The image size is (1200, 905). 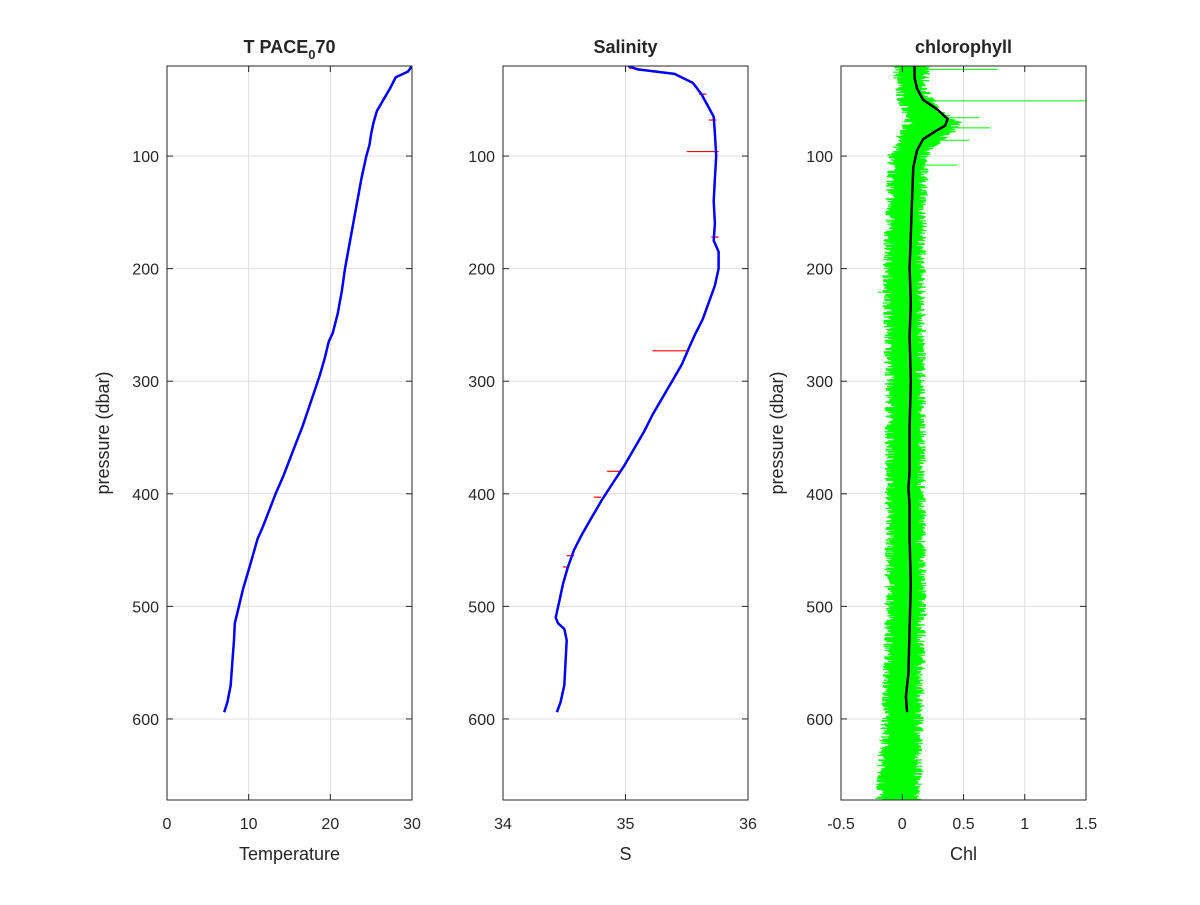 What do you see at coordinates (1086, 824) in the screenshot?
I see `x-tick-label: 1.5` at bounding box center [1086, 824].